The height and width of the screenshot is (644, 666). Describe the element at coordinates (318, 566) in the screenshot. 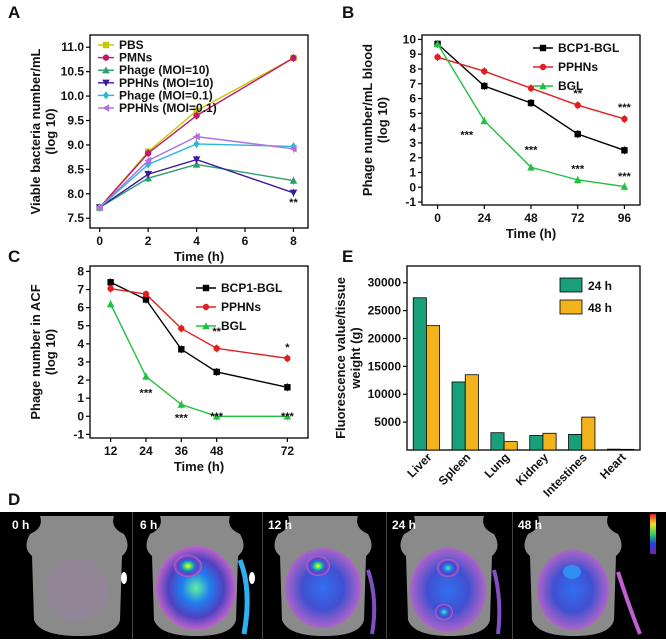

I see `fluorescence-hotspot` at that location.